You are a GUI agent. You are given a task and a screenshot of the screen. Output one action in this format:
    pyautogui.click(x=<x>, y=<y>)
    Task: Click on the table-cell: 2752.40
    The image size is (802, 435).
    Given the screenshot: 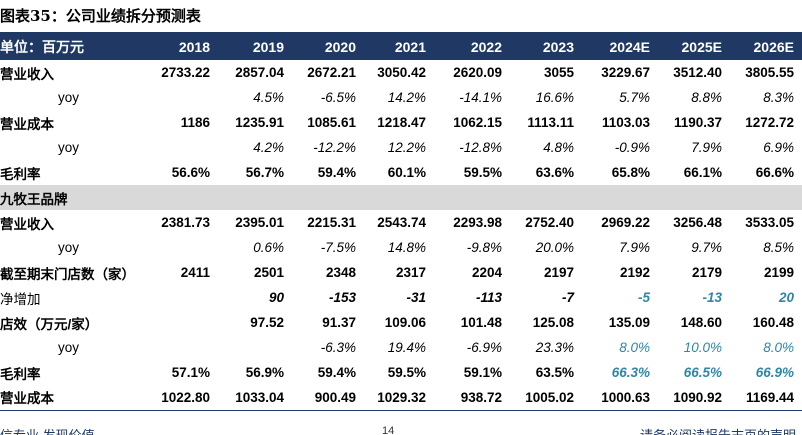 What is the action you would take?
    pyautogui.click(x=549, y=222)
    